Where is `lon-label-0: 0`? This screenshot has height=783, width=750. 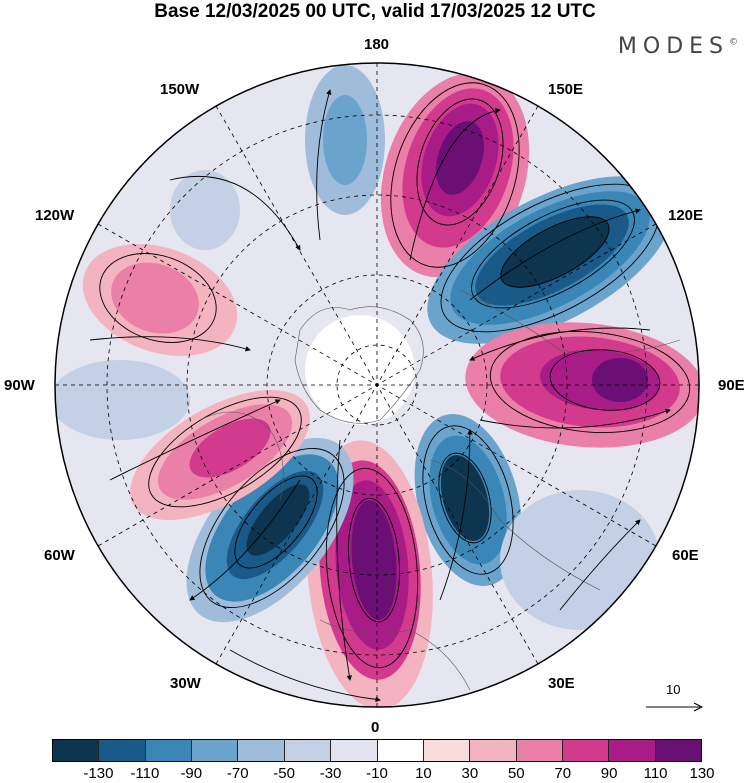
lon-label-0: 0 is located at coordinates (375, 727).